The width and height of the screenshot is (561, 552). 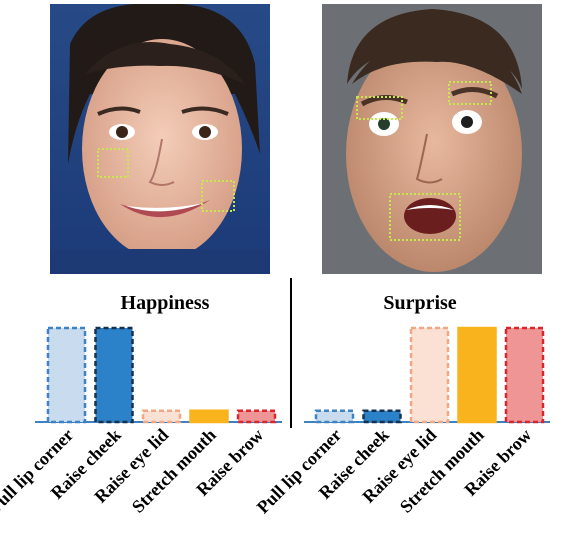 I want to click on chart-divider, so click(x=291, y=353).